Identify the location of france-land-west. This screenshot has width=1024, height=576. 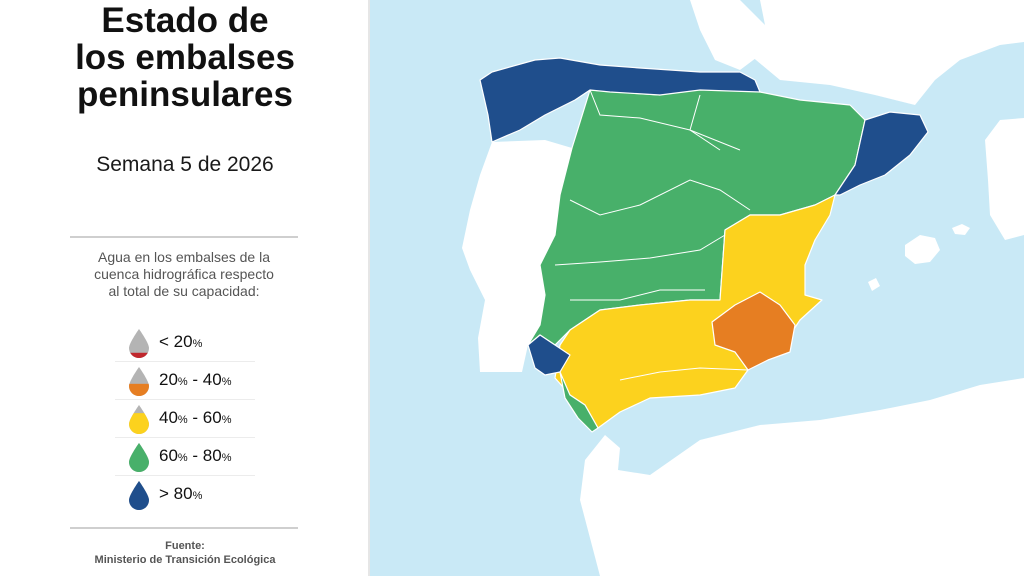
(727, 35).